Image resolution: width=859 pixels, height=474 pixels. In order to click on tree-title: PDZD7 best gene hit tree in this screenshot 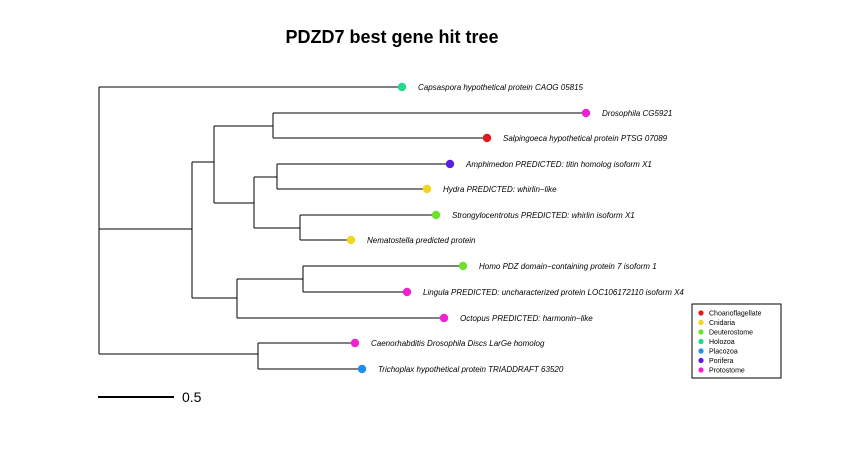, I will do `click(391, 37)`.